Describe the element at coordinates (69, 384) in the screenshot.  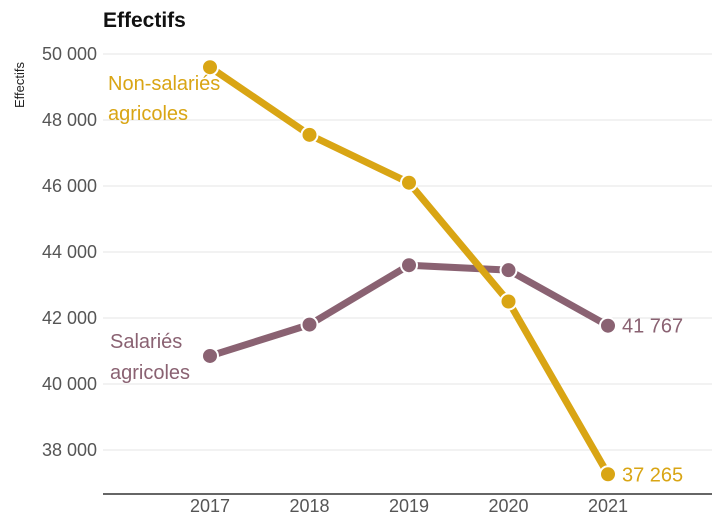
I see `y-tick-label: 40 000` at that location.